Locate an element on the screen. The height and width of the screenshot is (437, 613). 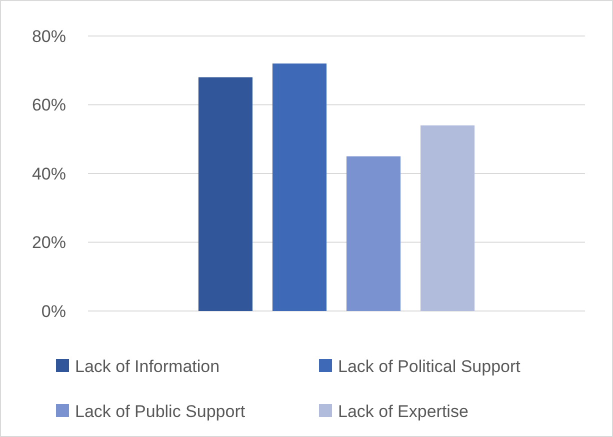
legend-label: Lack of Expertise is located at coordinates (403, 411).